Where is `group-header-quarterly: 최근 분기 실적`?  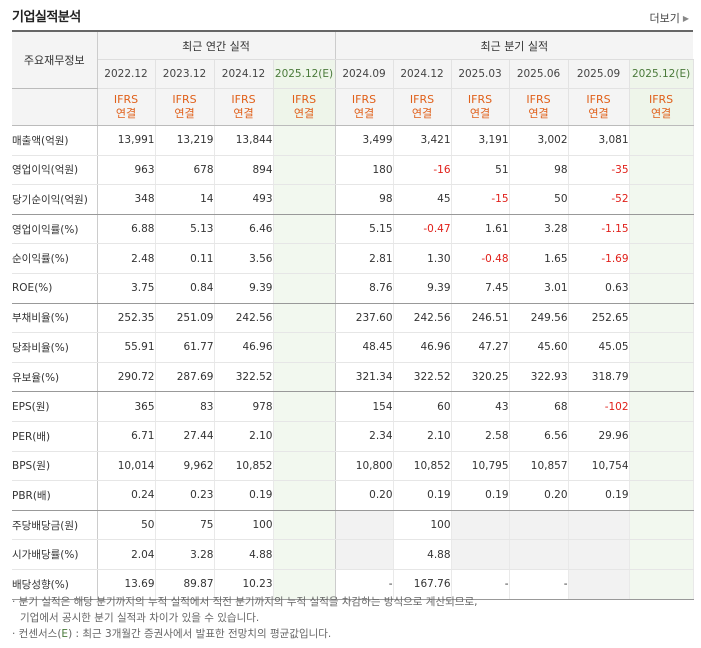
group-header-quarterly: 최근 분기 실적 is located at coordinates (514, 45).